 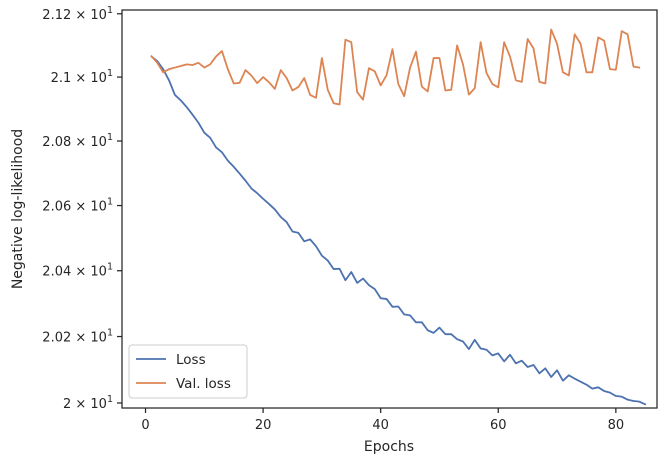 What do you see at coordinates (77, 206) in the screenshot?
I see `y-tick-label: 2.06 × 10¹` at bounding box center [77, 206].